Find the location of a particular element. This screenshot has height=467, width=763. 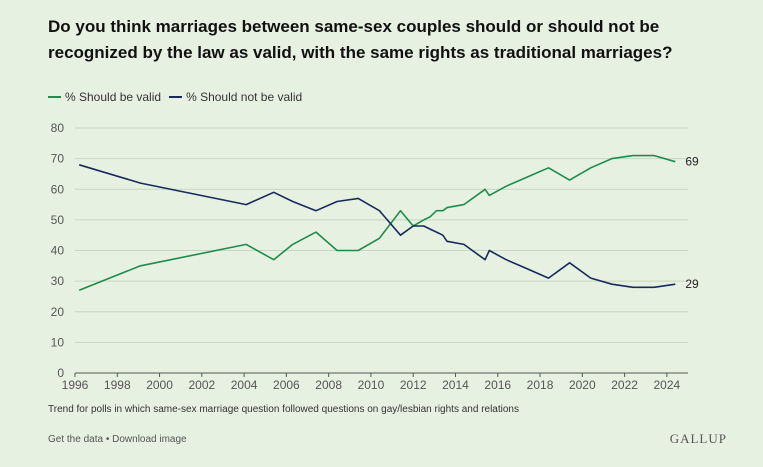

y-tick-label: 10 is located at coordinates (58, 342).